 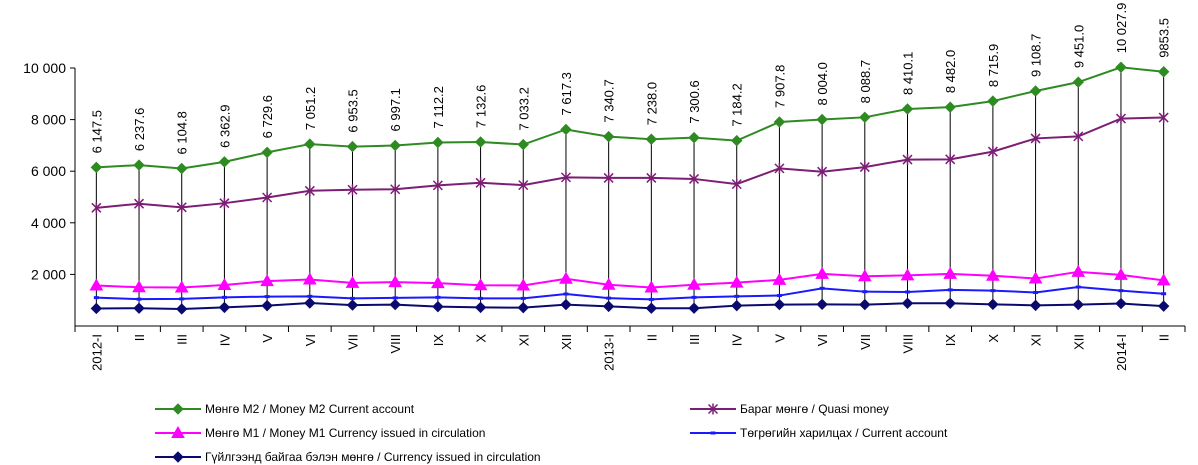 What do you see at coordinates (48, 274) in the screenshot?
I see `y-tick-label: 2 000` at bounding box center [48, 274].